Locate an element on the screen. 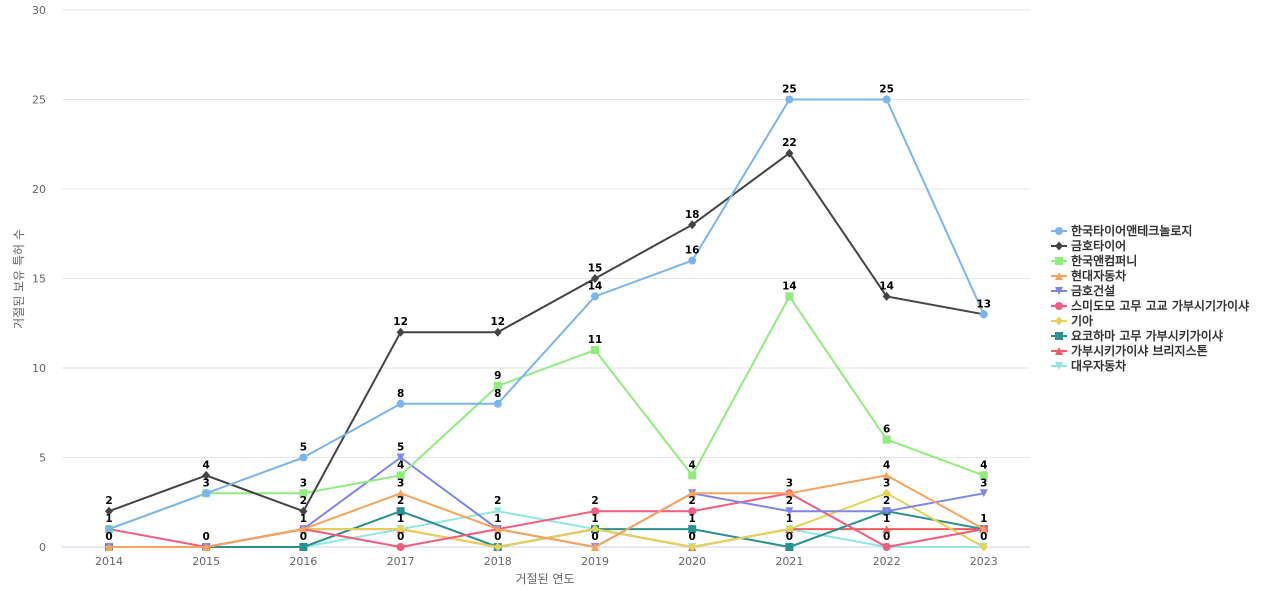 The height and width of the screenshot is (600, 1280). legend-label: 금호건설 is located at coordinates (1093, 290).